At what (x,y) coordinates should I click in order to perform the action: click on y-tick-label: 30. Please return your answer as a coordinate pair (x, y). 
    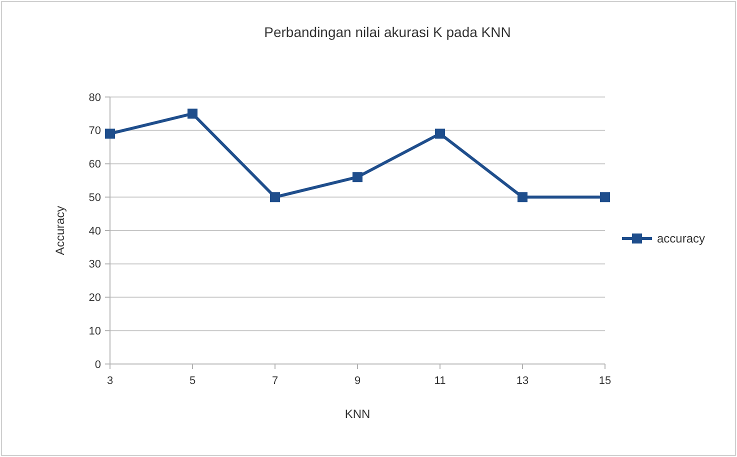
    Looking at the image, I should click on (94, 264).